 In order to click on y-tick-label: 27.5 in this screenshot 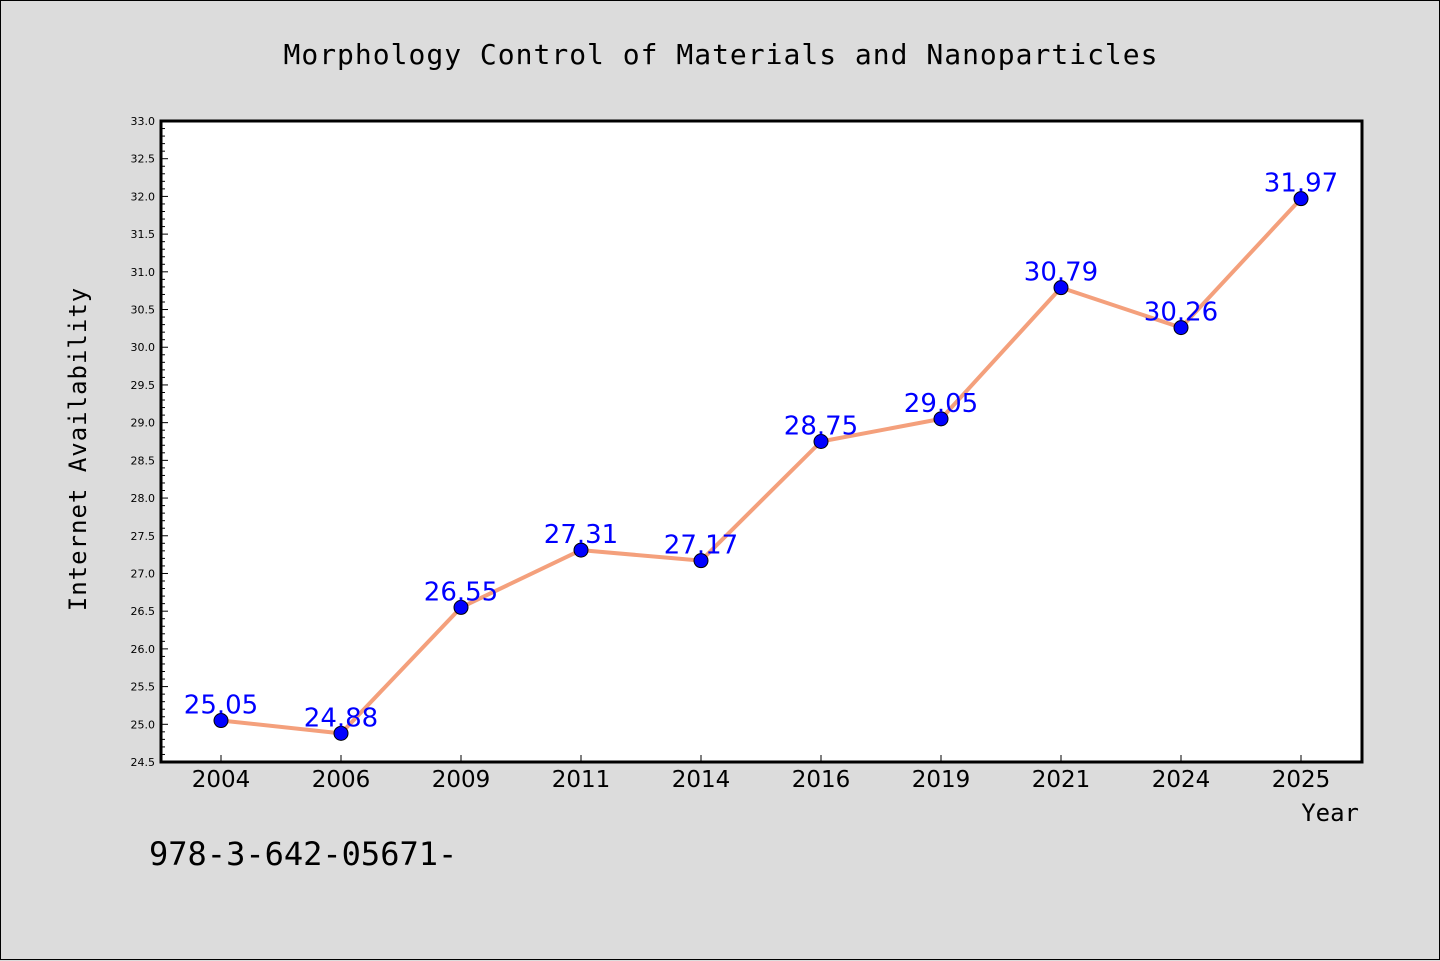, I will do `click(143, 536)`.